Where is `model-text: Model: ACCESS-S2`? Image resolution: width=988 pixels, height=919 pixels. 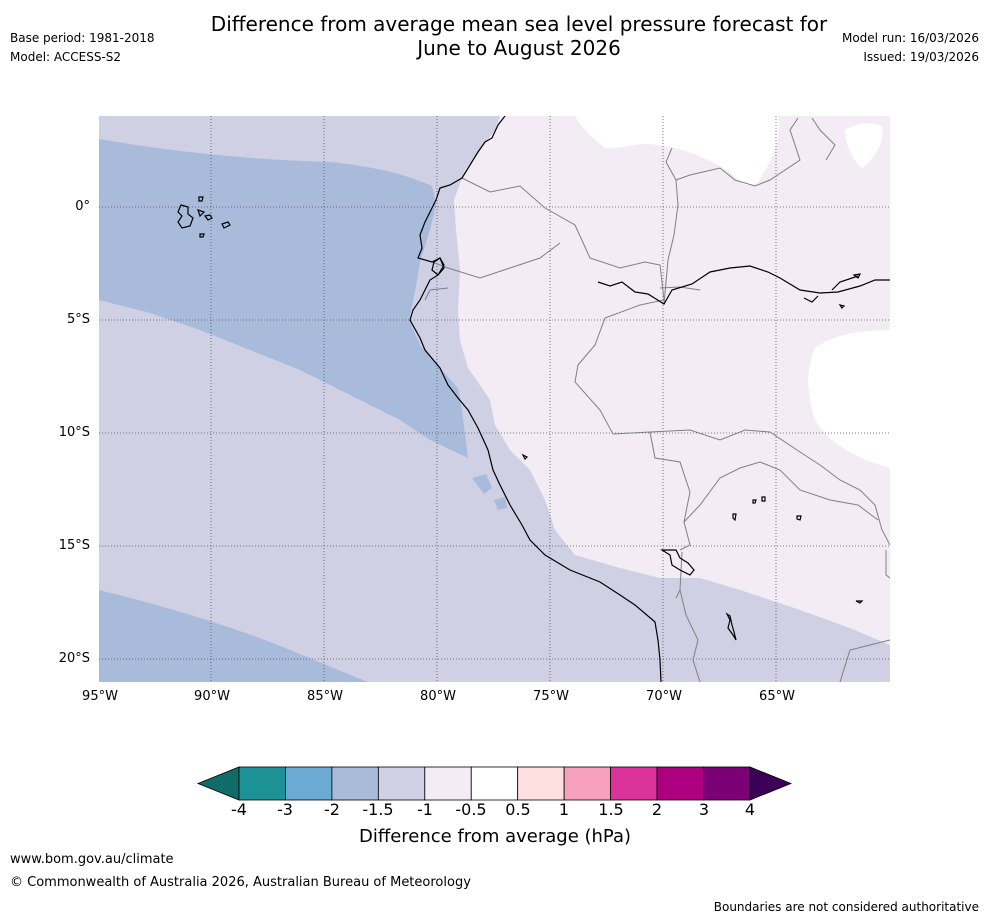 model-text: Model: ACCESS-S2 is located at coordinates (66, 57).